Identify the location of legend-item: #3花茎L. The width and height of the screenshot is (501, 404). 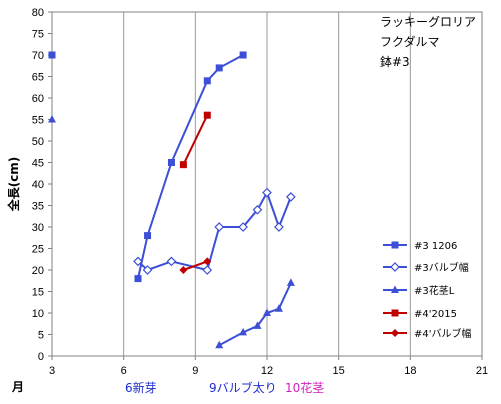
(419, 290).